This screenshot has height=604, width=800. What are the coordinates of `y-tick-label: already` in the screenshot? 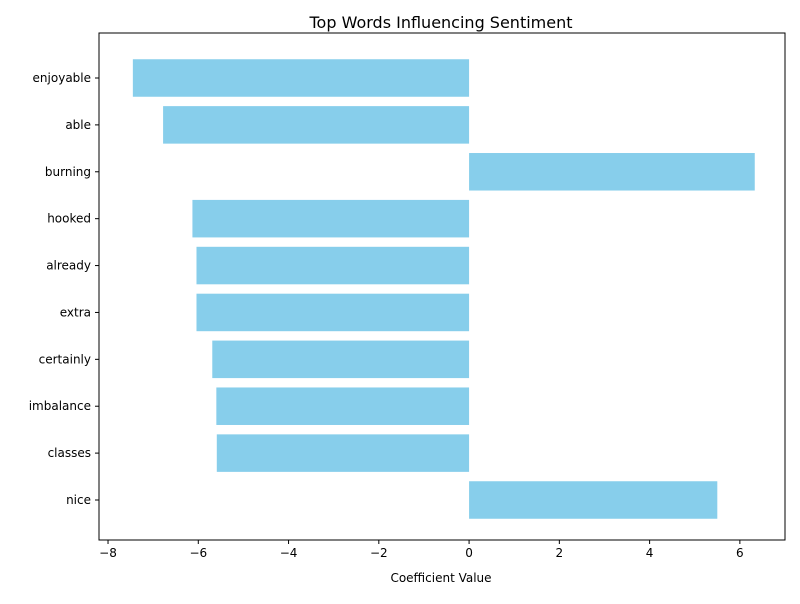 It's located at (68, 266).